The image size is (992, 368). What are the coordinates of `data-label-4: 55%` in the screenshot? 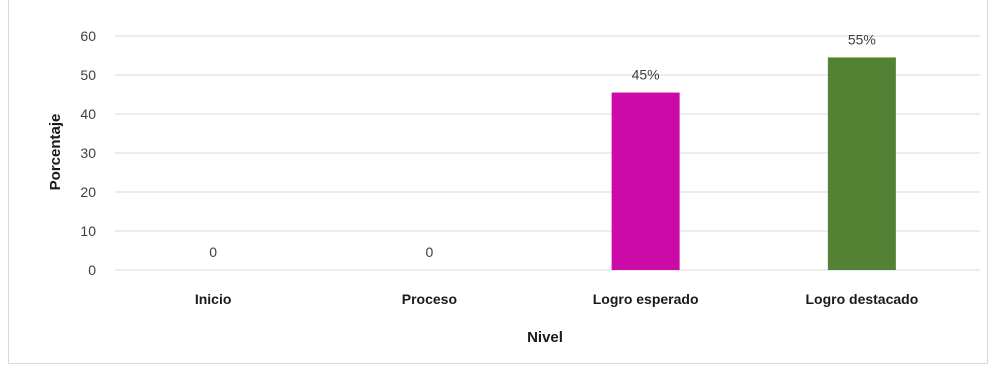 It's located at (862, 39).